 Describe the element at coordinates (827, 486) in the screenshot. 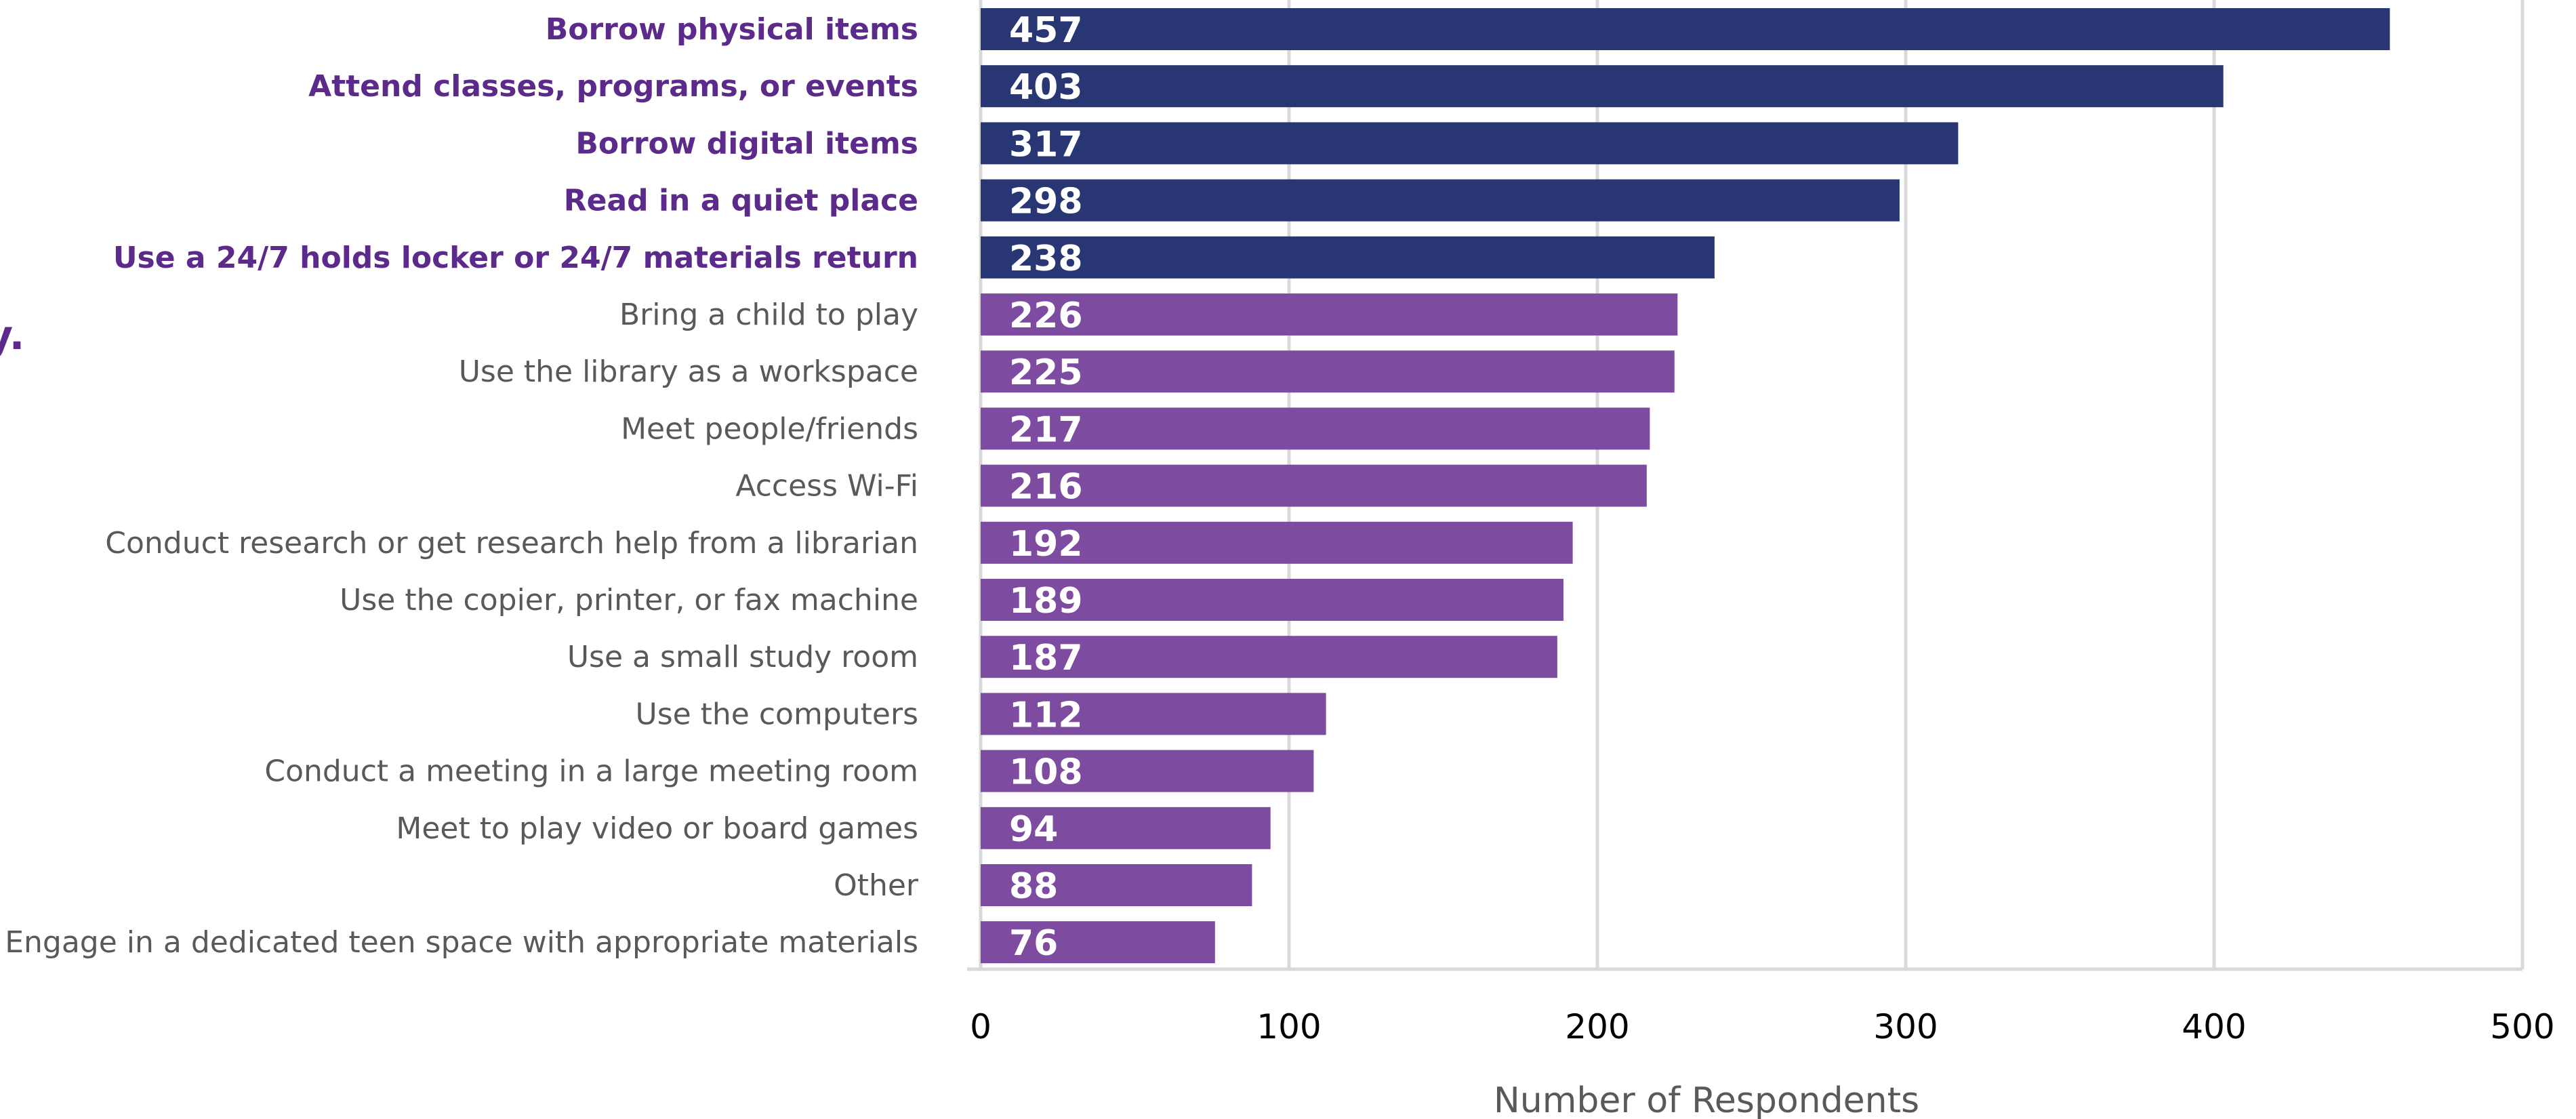

I see `category-label: Access Wi-Fi` at that location.